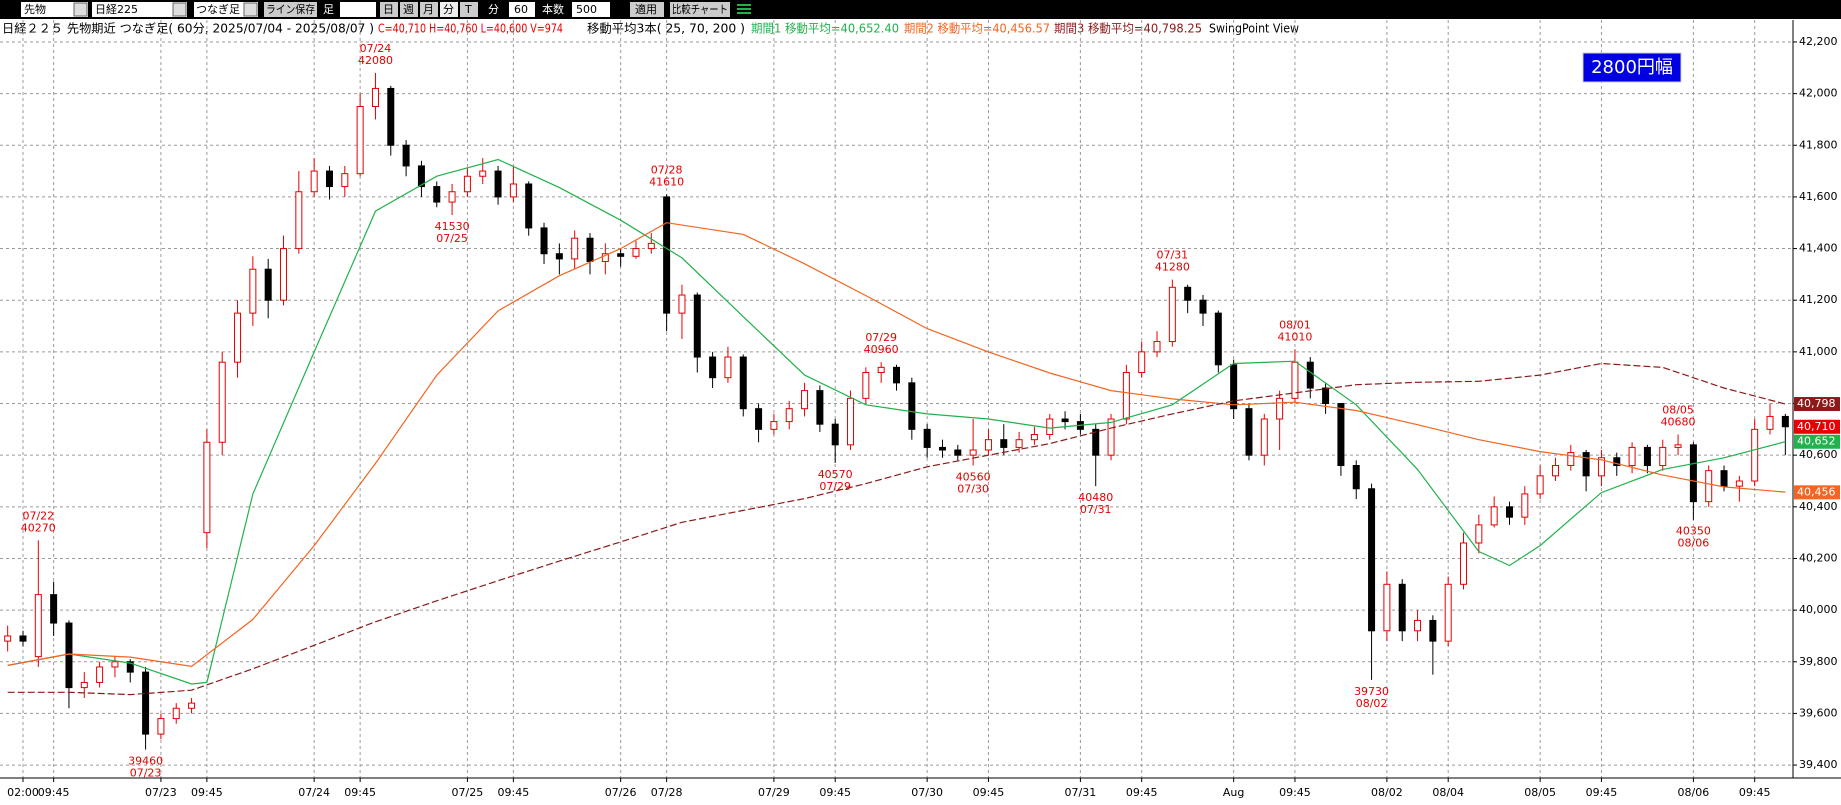 The width and height of the screenshot is (1841, 805). I want to click on bar-type-select, so click(226, 9).